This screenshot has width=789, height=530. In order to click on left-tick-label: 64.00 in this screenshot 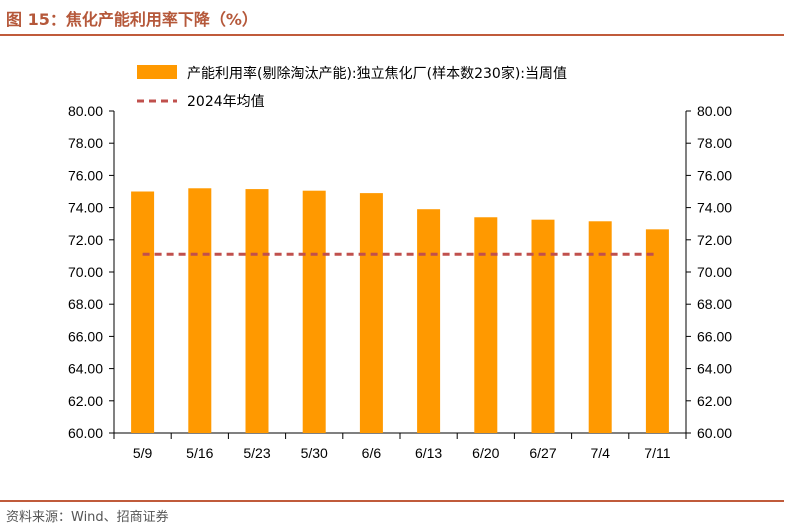, I will do `click(85, 369)`.